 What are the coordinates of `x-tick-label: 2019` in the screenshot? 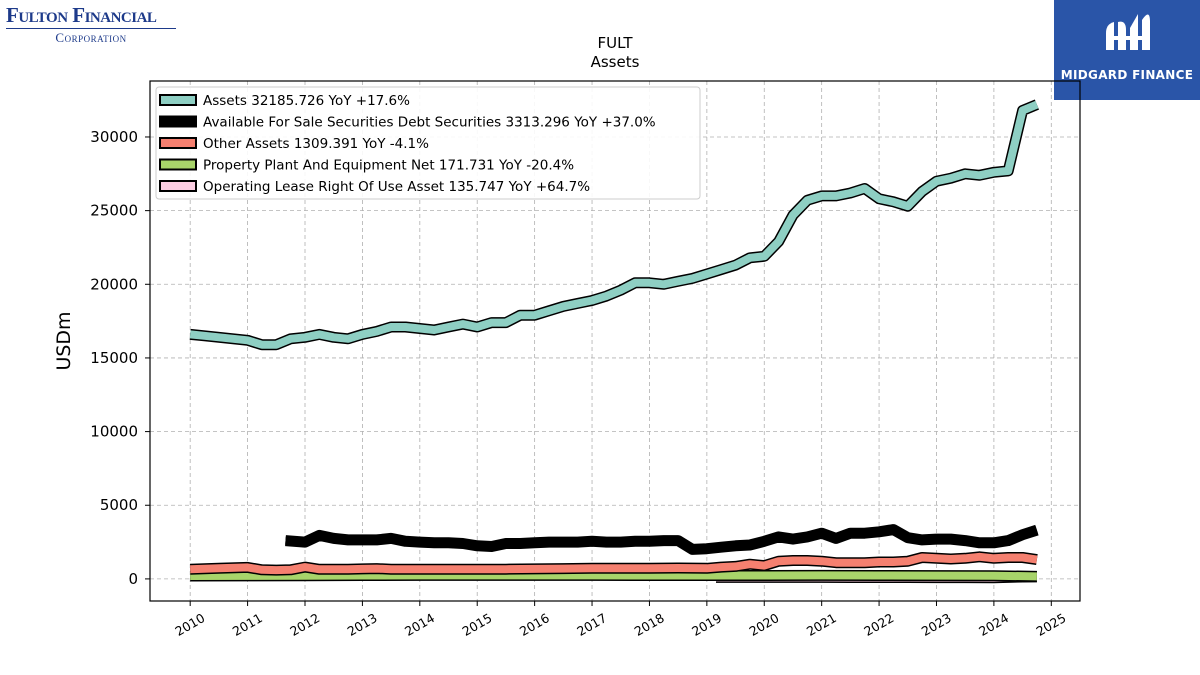 It's located at (706, 624).